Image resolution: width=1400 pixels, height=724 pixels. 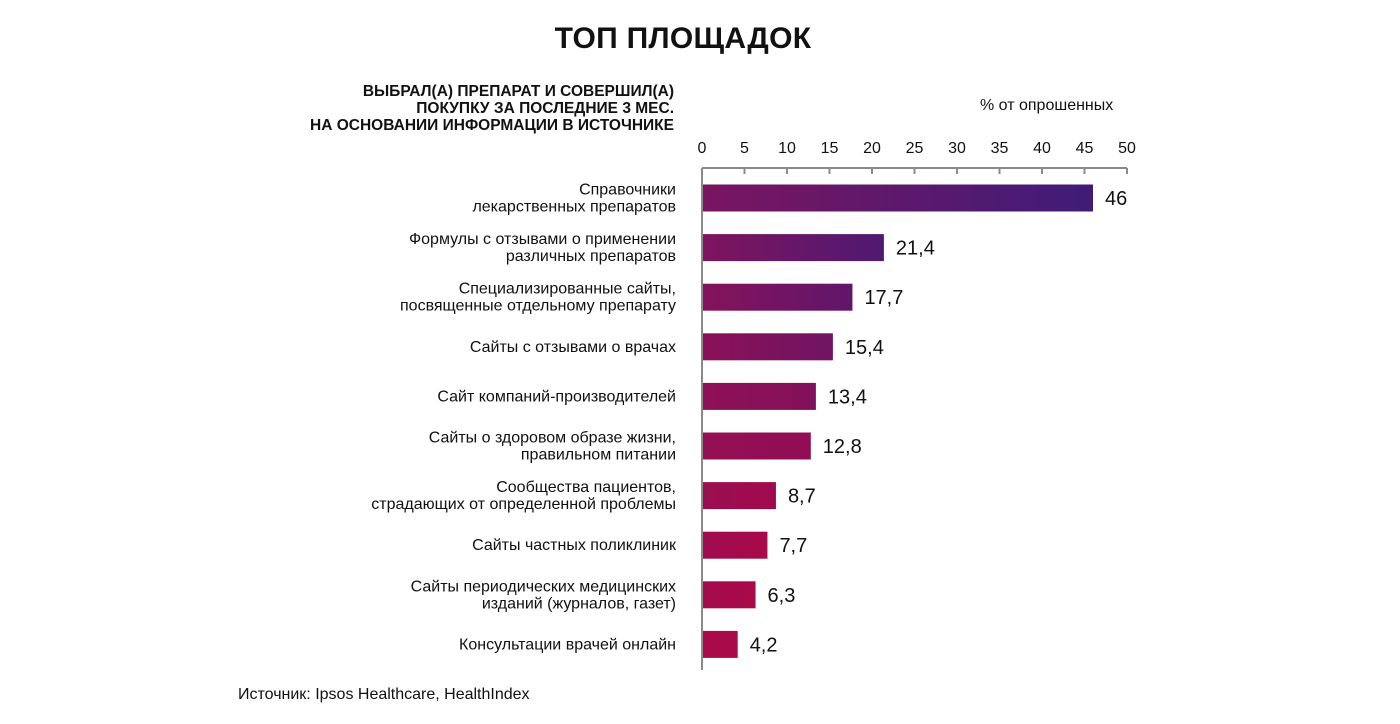 What do you see at coordinates (847, 397) in the screenshot?
I see `bar-value-label: 13,4` at bounding box center [847, 397].